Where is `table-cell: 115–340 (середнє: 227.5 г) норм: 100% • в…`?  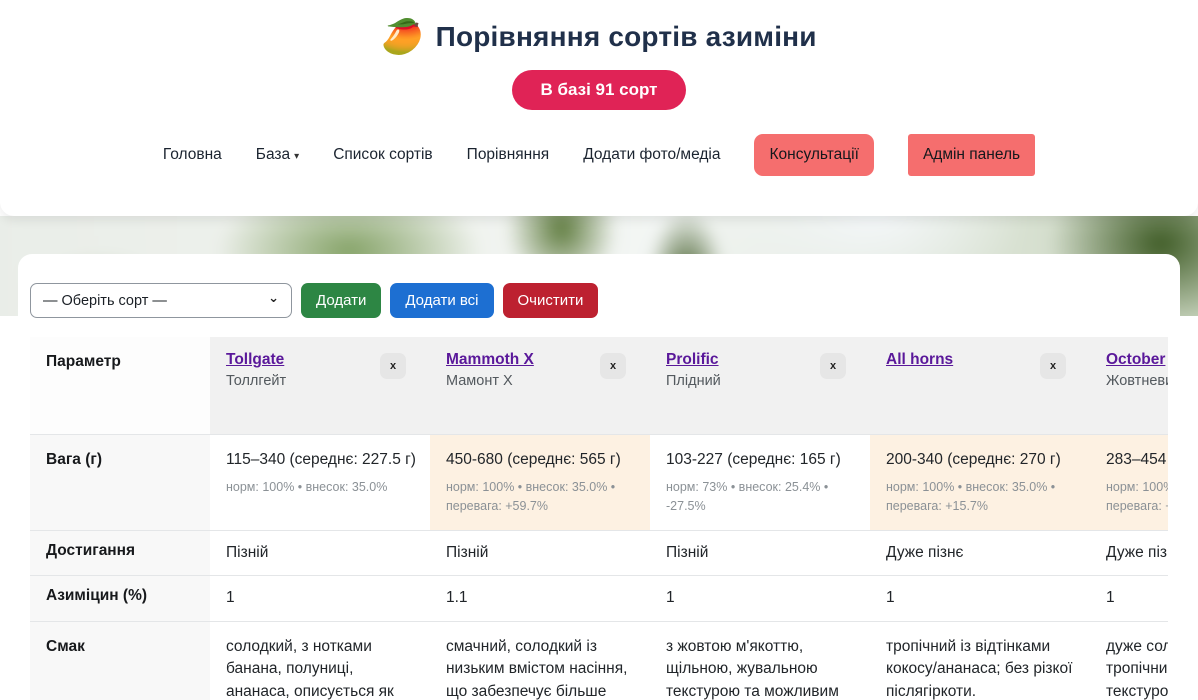 table-cell: 115–340 (середнє: 227.5 г) норм: 100% • в… is located at coordinates (320, 482).